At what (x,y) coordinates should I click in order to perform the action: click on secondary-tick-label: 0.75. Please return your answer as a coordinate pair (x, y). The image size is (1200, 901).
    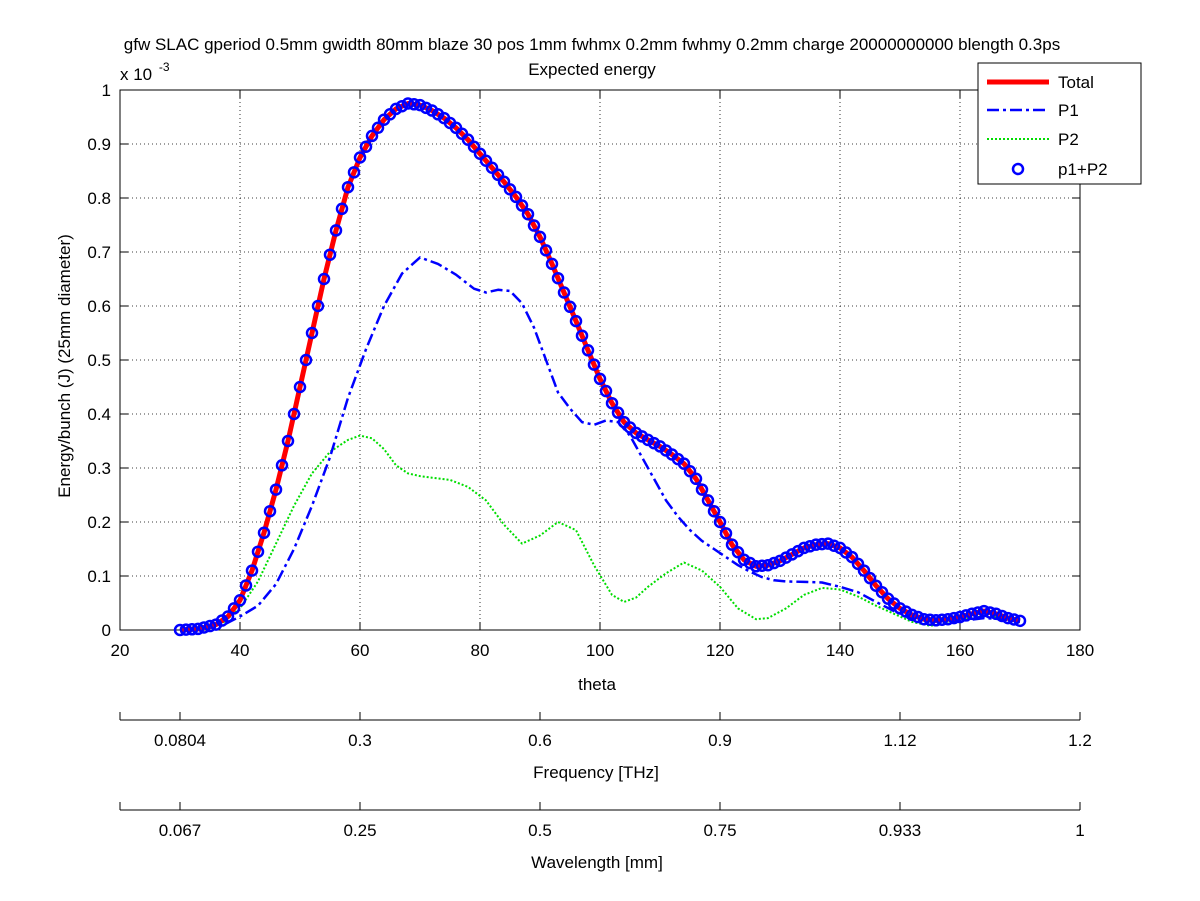
    Looking at the image, I should click on (719, 830).